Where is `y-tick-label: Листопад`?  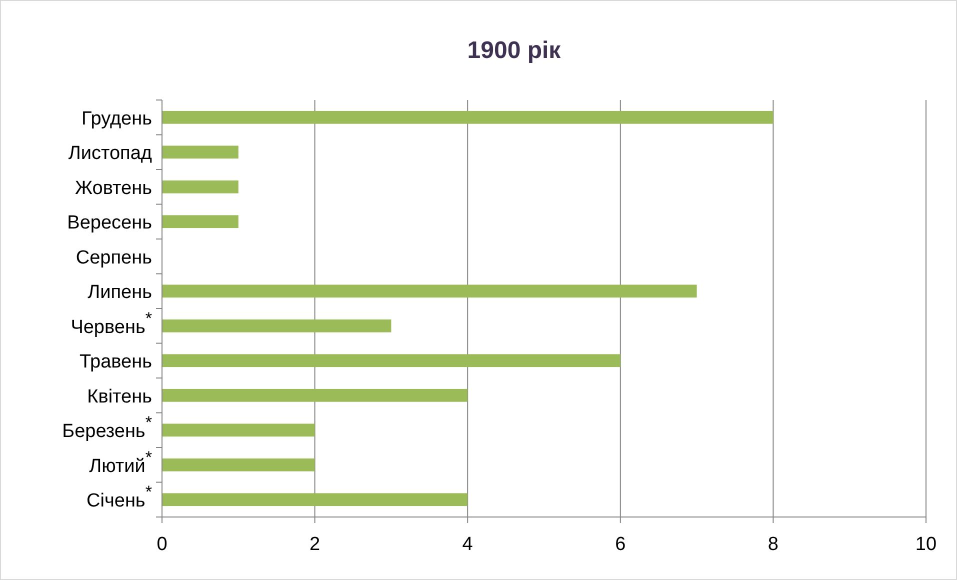
y-tick-label: Листопад is located at coordinates (110, 153).